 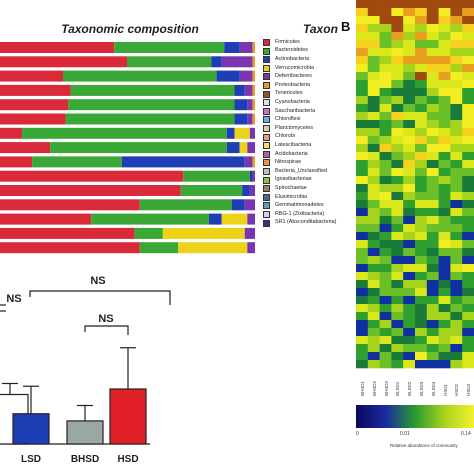 What do you see at coordinates (253, 62) in the screenshot?
I see `stack-segment-proteobacteria` at bounding box center [253, 62].